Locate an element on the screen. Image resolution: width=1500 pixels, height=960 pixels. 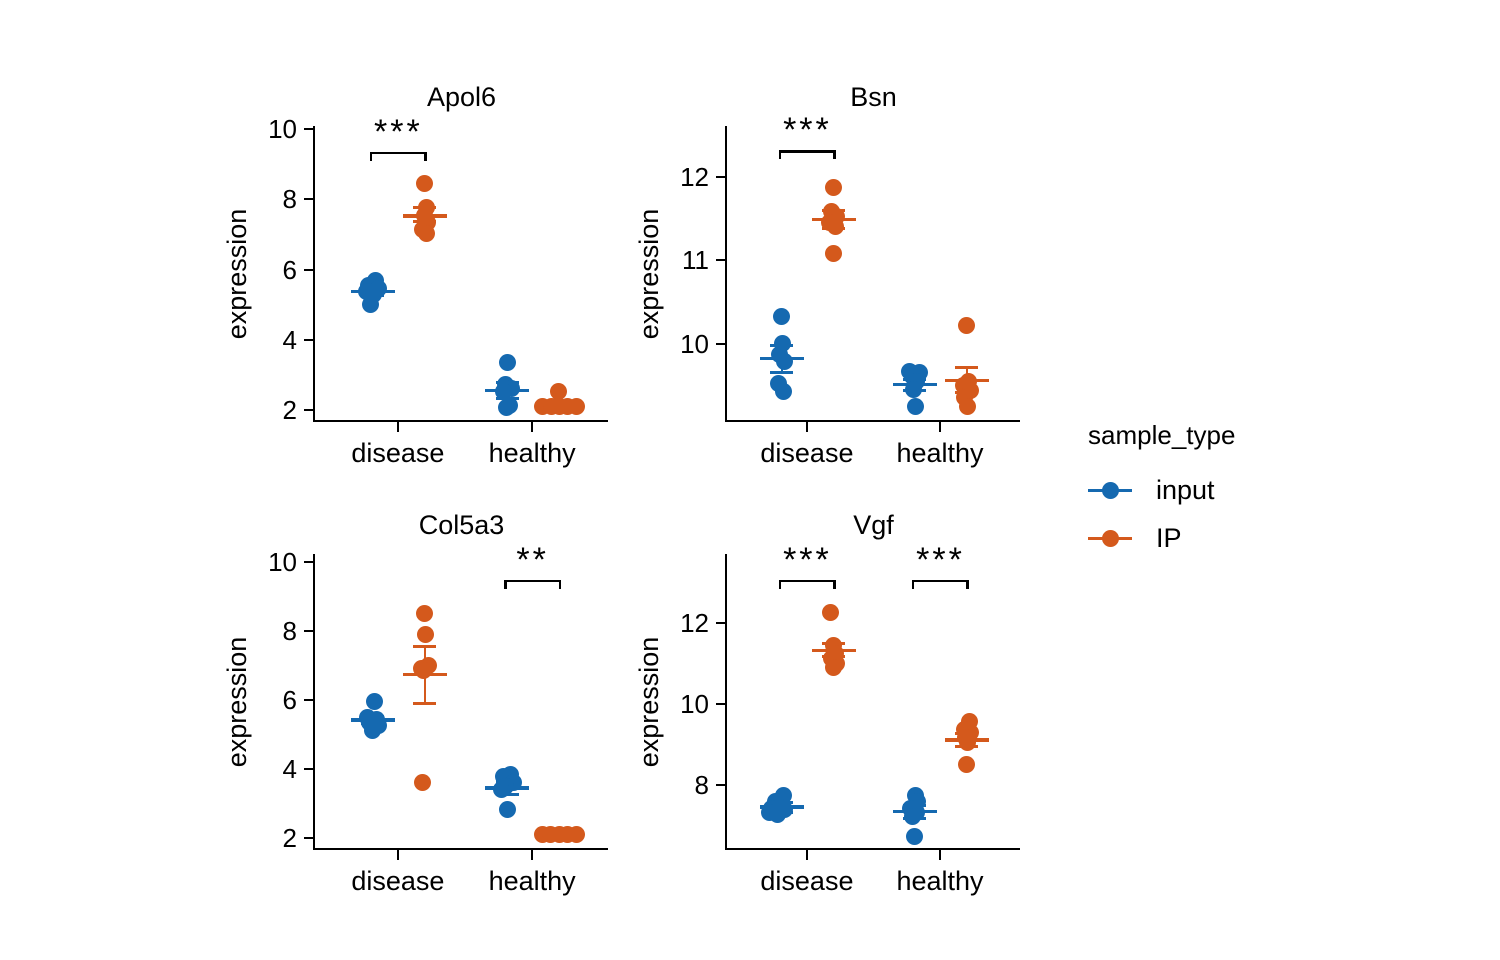
y-tick-label: 6 is located at coordinates (289, 269).